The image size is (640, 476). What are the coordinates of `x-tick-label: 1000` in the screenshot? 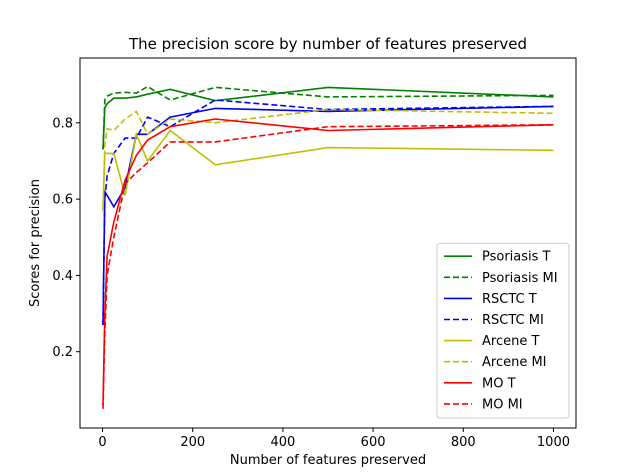 It's located at (553, 442).